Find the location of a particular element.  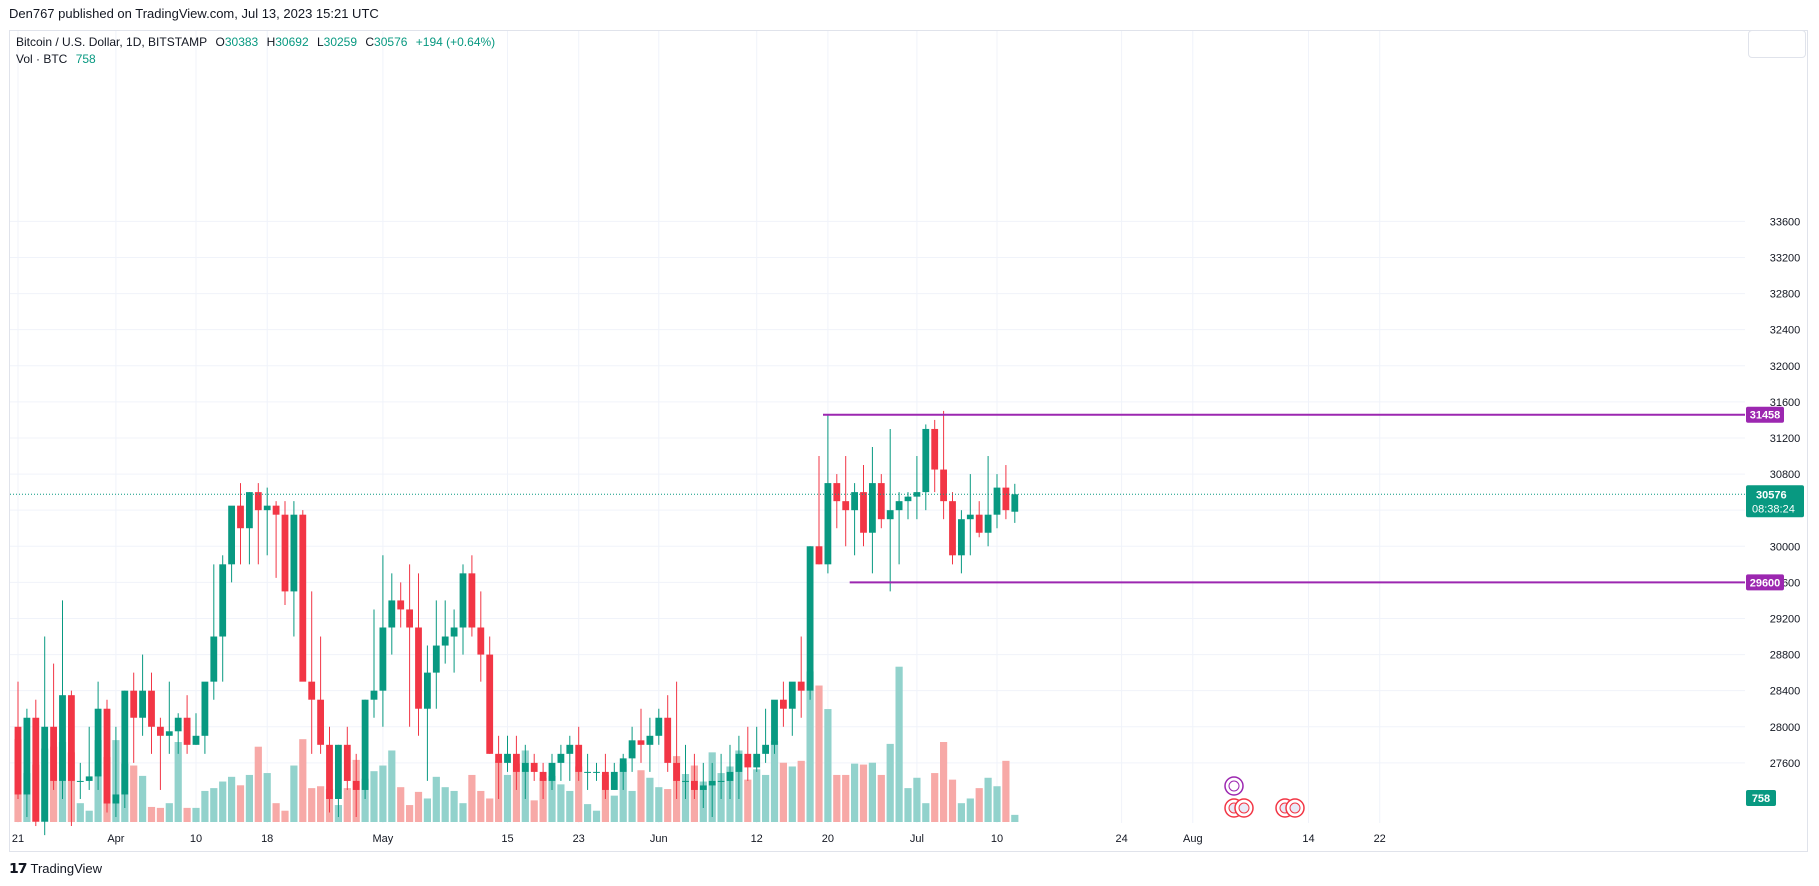

x-tick-label: 14 is located at coordinates (1308, 839).